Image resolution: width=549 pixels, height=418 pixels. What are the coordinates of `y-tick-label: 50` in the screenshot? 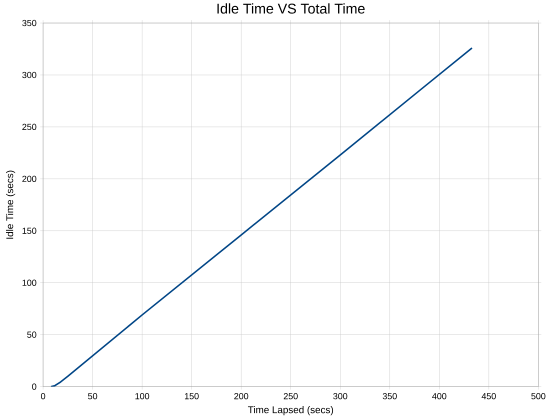 It's located at (31, 334).